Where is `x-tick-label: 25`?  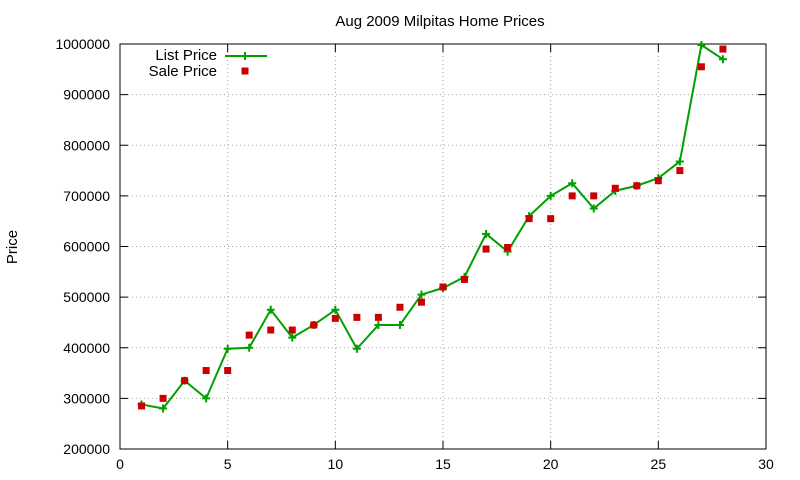 x-tick-label: 25 is located at coordinates (659, 464).